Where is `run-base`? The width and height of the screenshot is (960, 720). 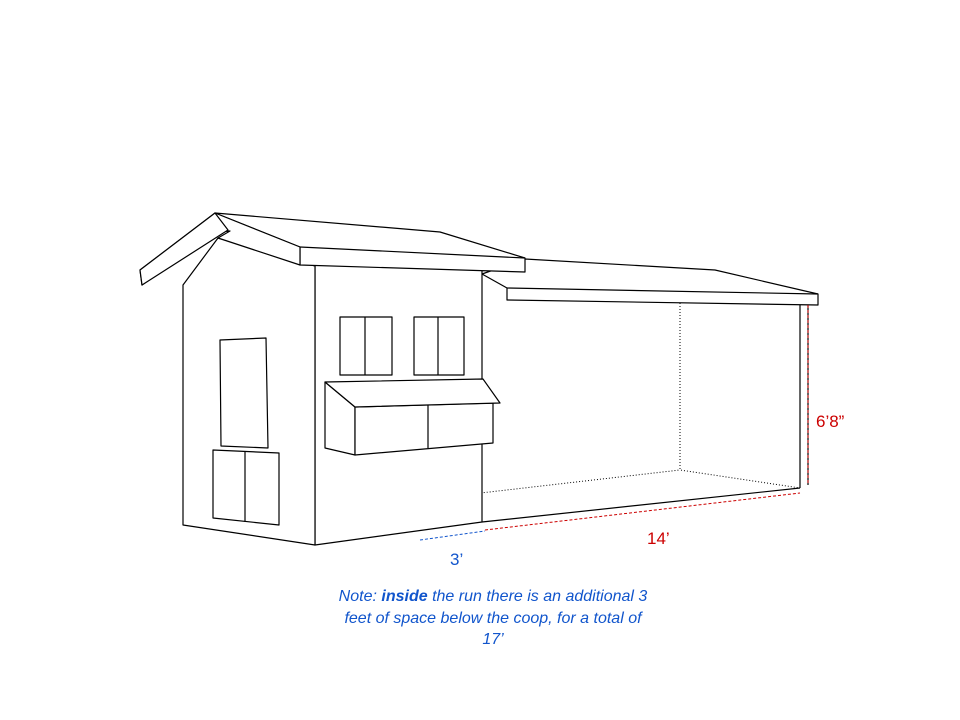 run-base is located at coordinates (641, 505).